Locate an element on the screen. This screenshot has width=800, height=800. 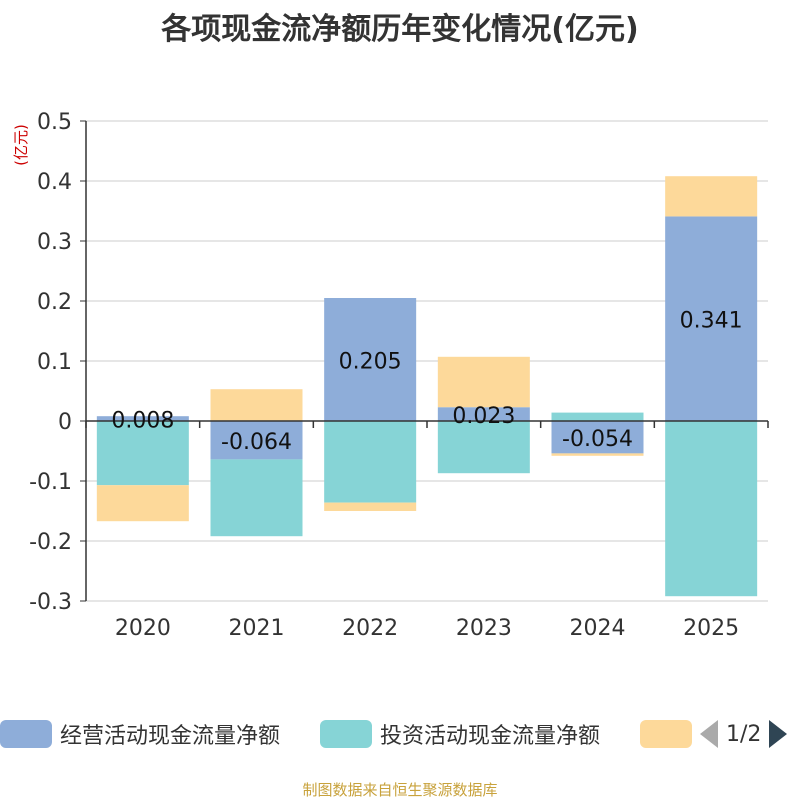
x-tick-label: 2024 is located at coordinates (598, 628).